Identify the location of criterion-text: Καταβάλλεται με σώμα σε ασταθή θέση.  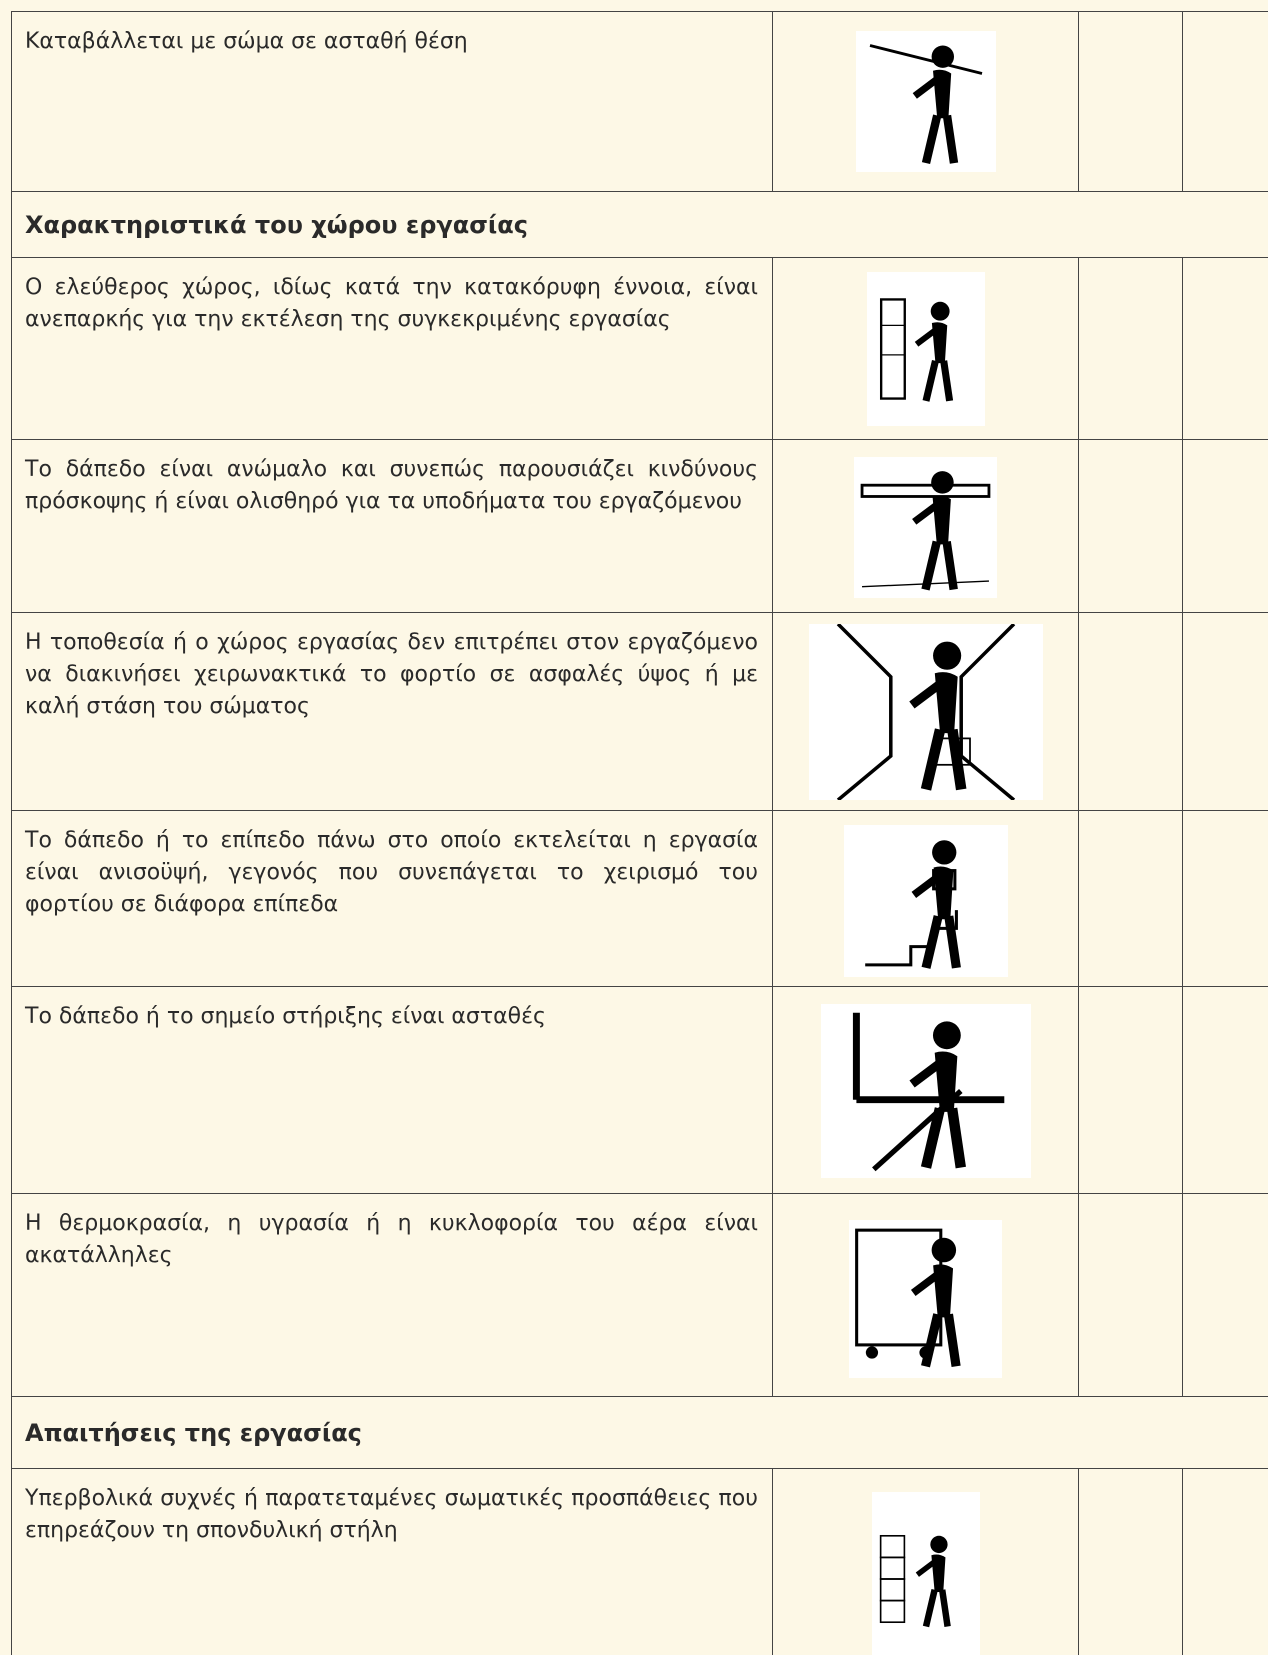
(392, 101).